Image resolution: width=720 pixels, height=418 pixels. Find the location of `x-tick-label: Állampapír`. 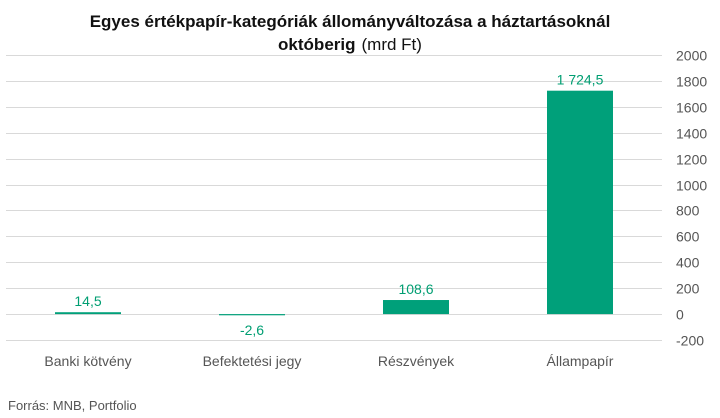

x-tick-label: Állampapír is located at coordinates (580, 361).